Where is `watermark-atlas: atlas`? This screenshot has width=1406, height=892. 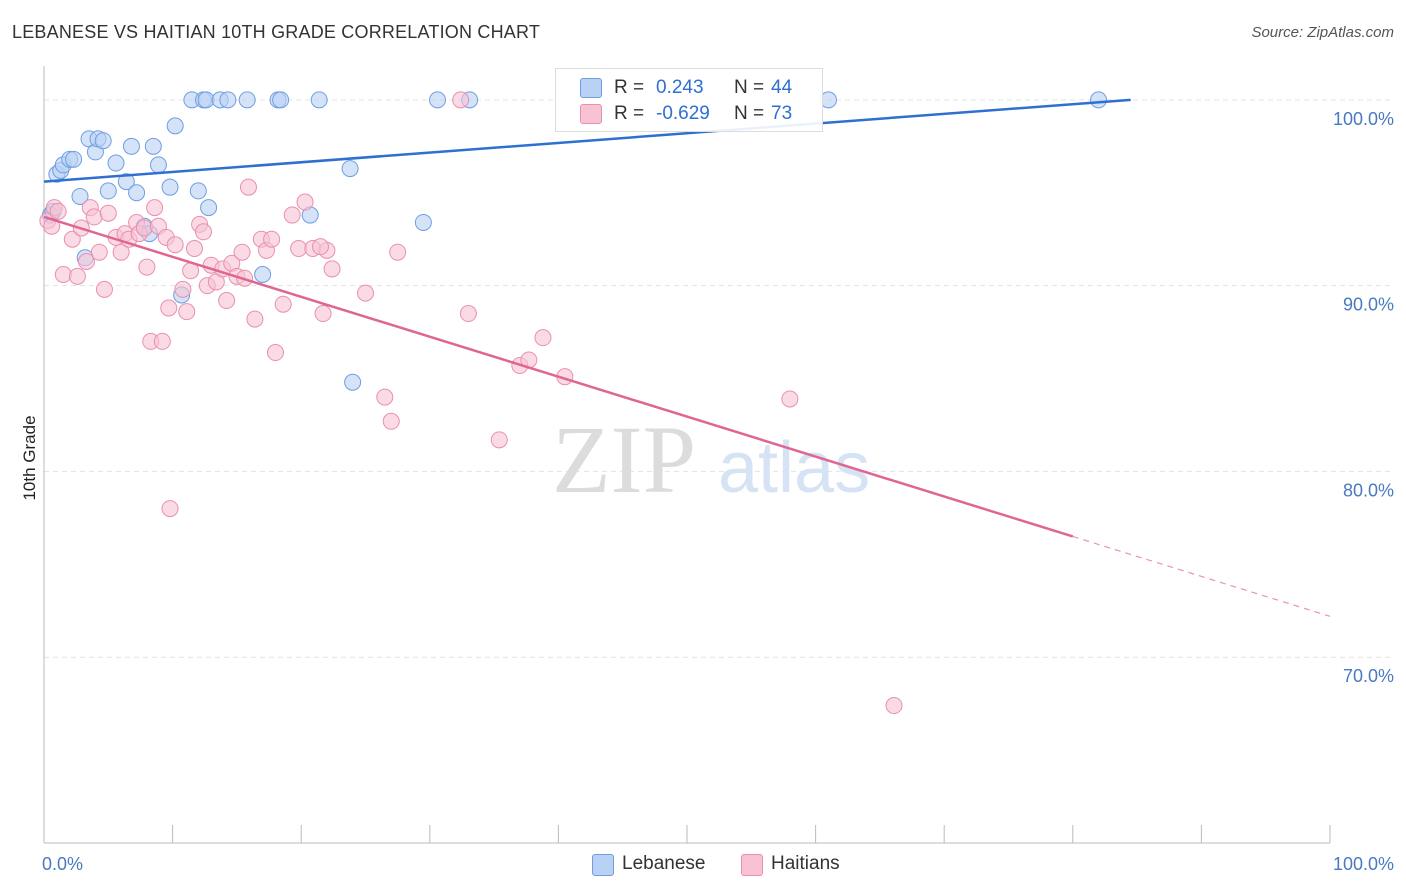 watermark-atlas: atlas is located at coordinates (794, 468).